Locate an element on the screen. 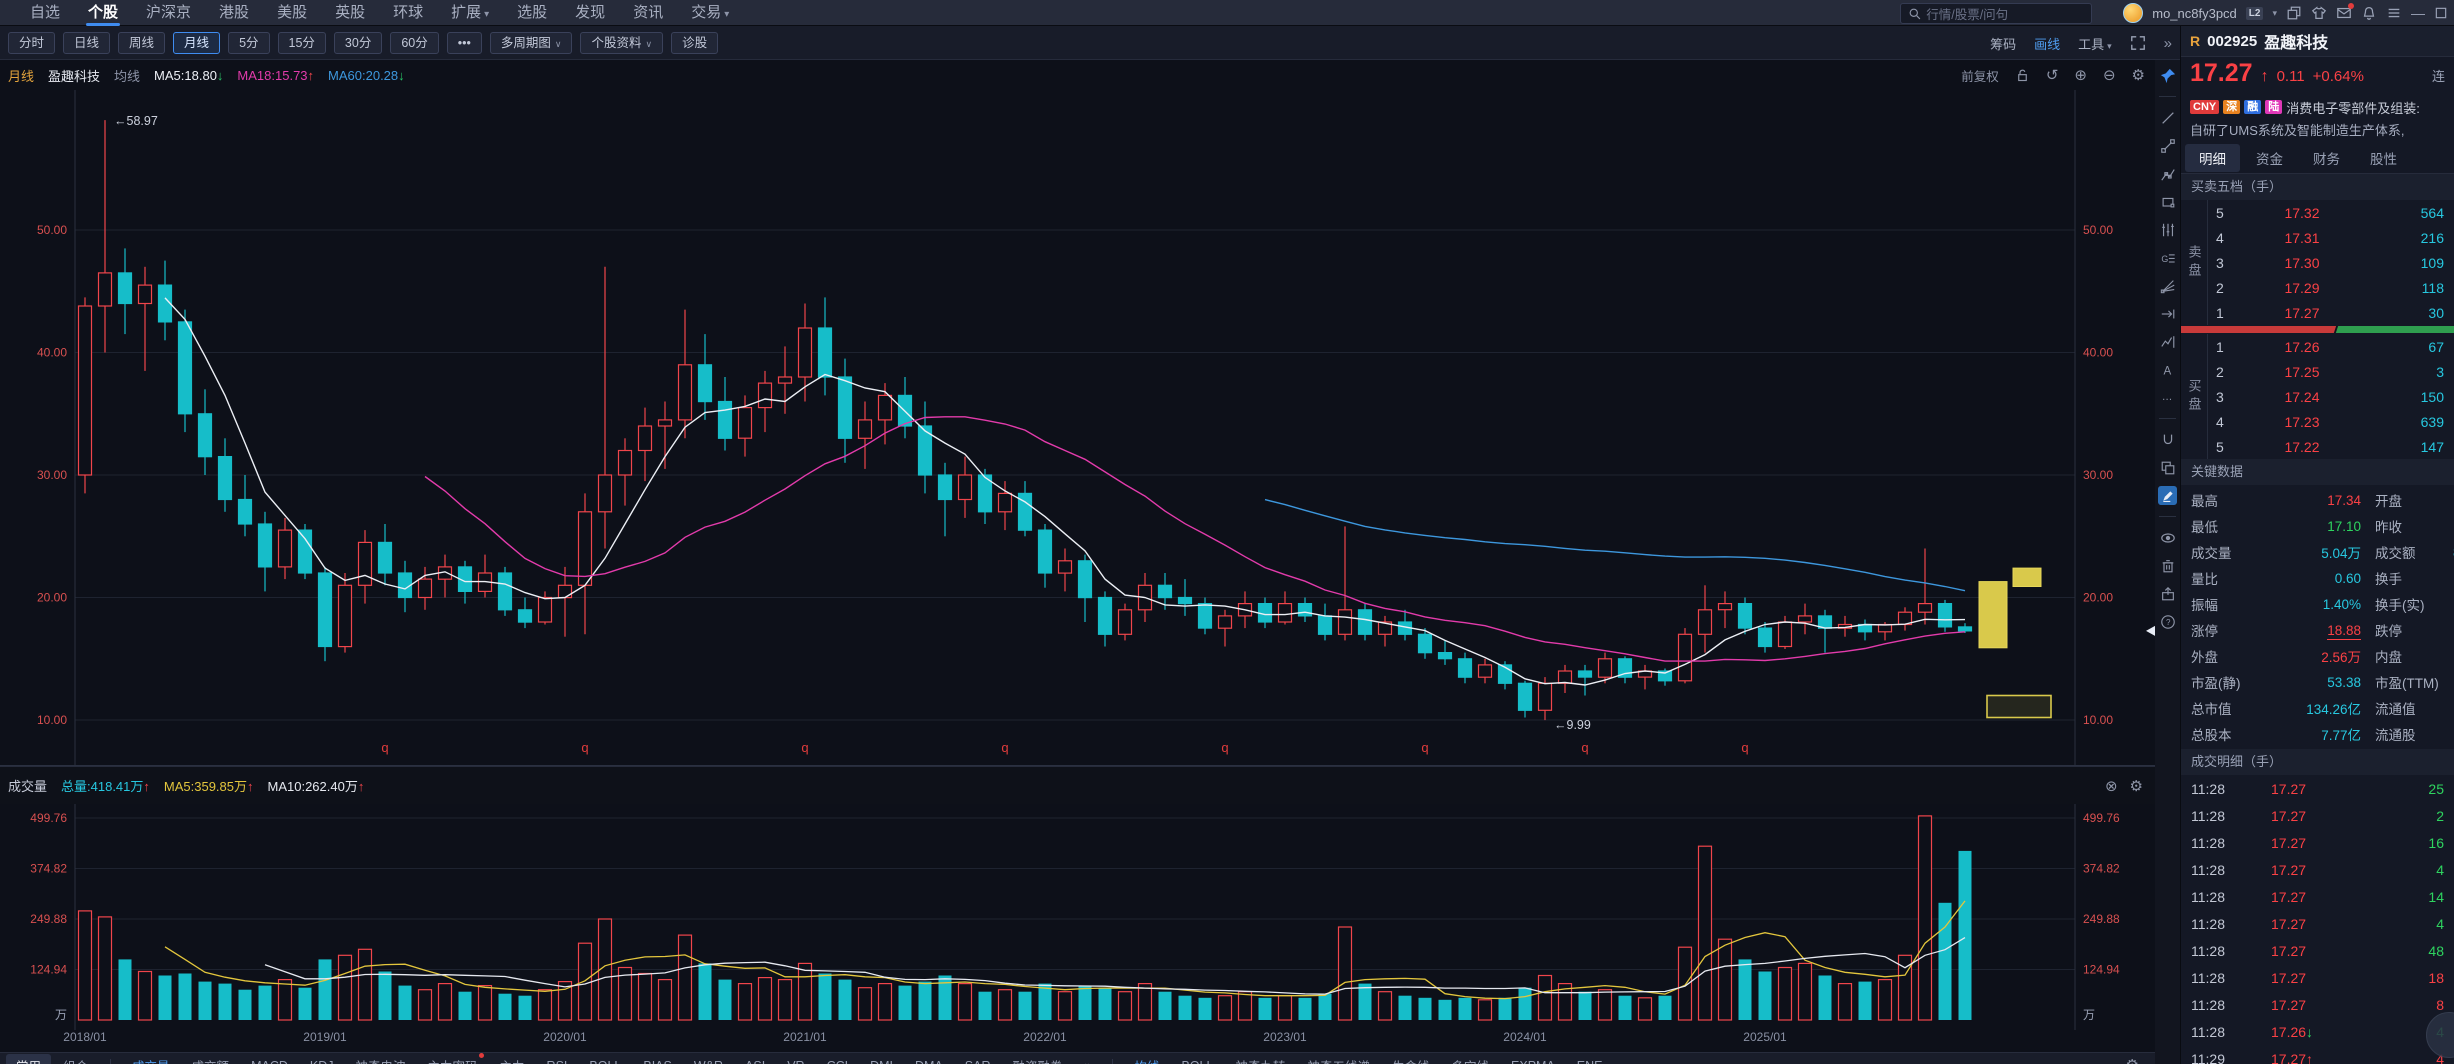 This screenshot has width=2454, height=1064. restore-window-icon is located at coordinates (2294, 13).